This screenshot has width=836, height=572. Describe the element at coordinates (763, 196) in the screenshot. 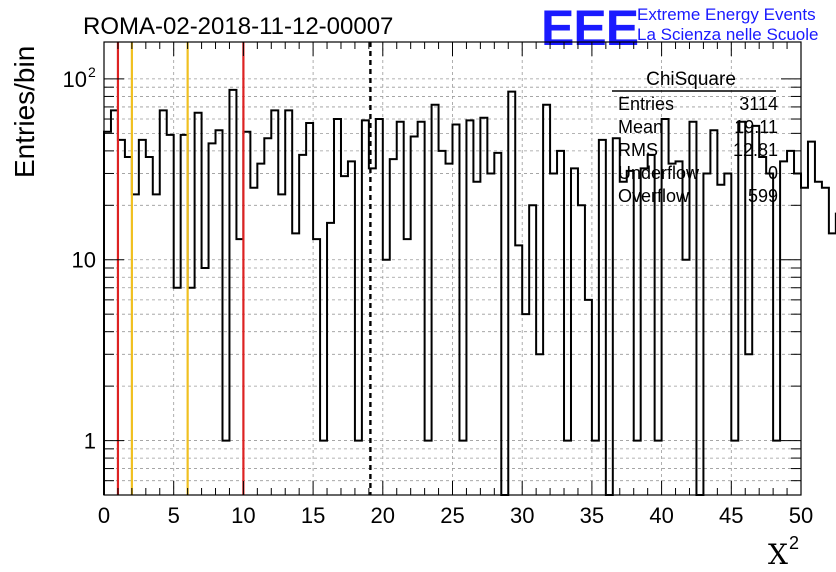

I see `stats-row-value: 599` at that location.